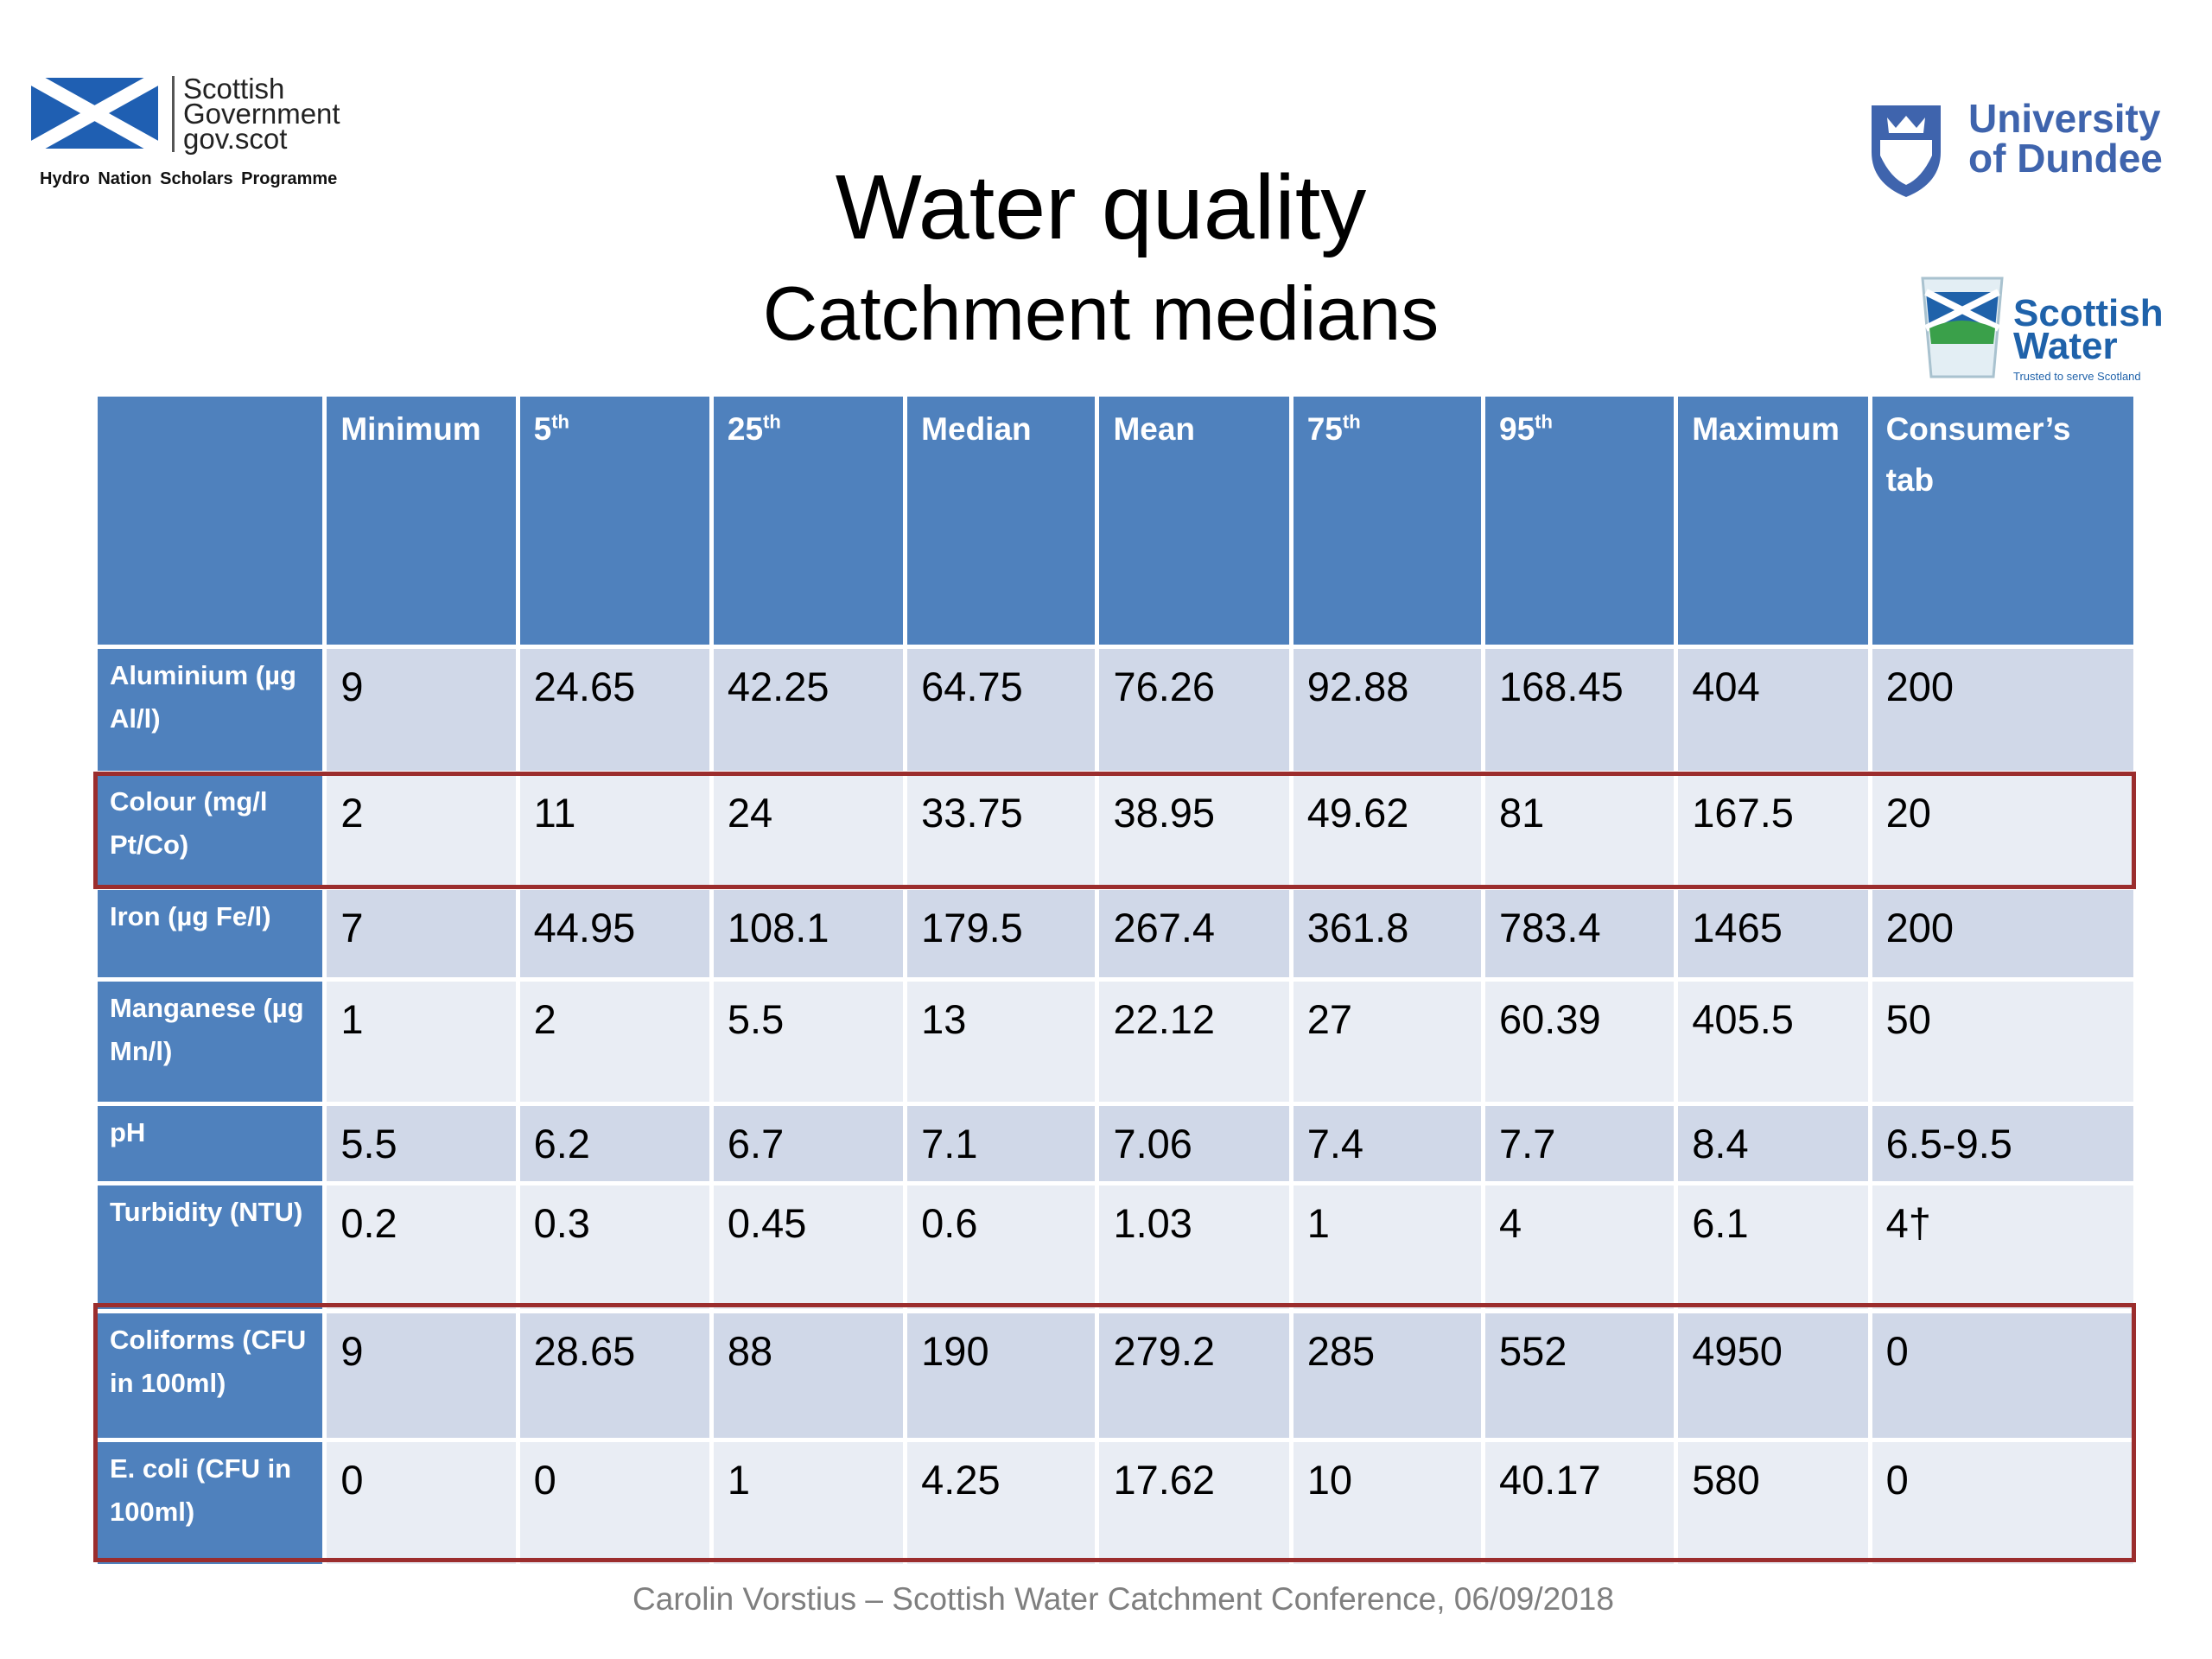  I want to click on table-cell: 279.2, so click(1194, 1375).